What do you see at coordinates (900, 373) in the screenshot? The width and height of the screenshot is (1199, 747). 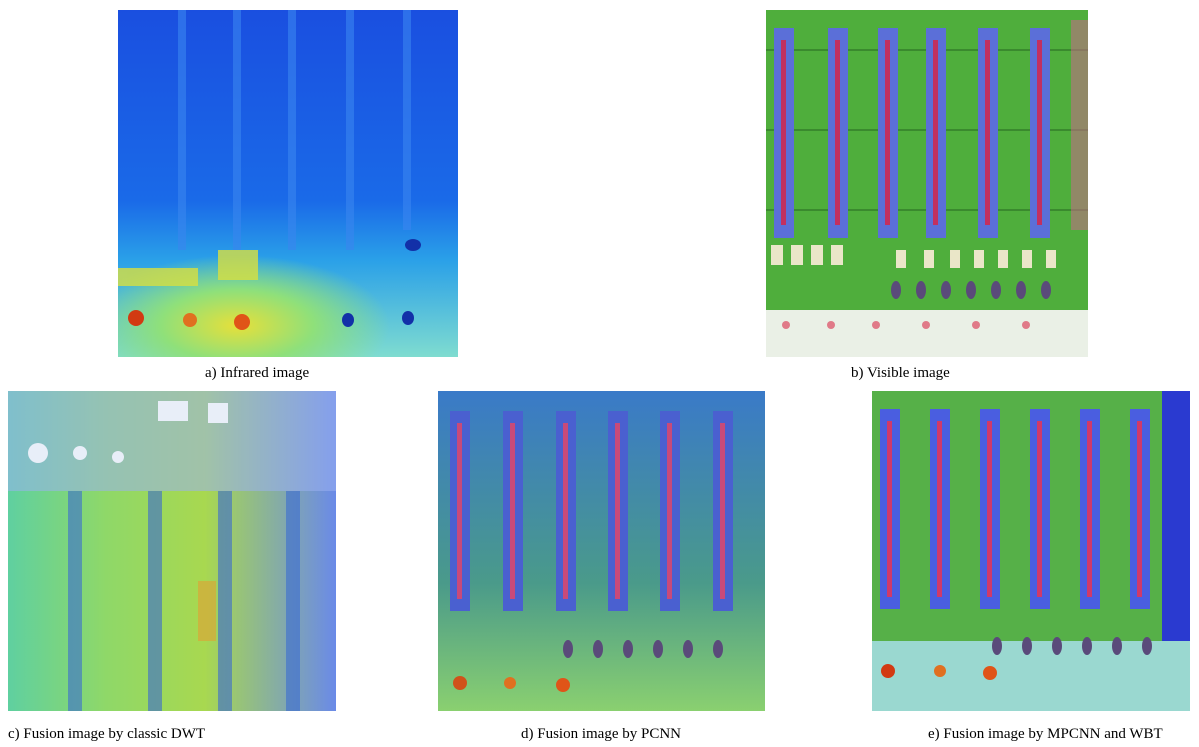 I see `caption-visible: b) Visible image` at bounding box center [900, 373].